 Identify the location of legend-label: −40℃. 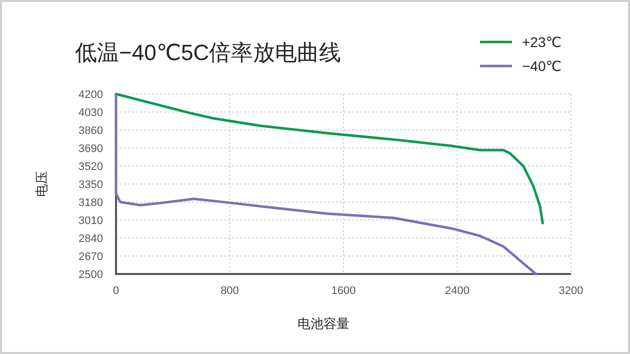
(542, 66).